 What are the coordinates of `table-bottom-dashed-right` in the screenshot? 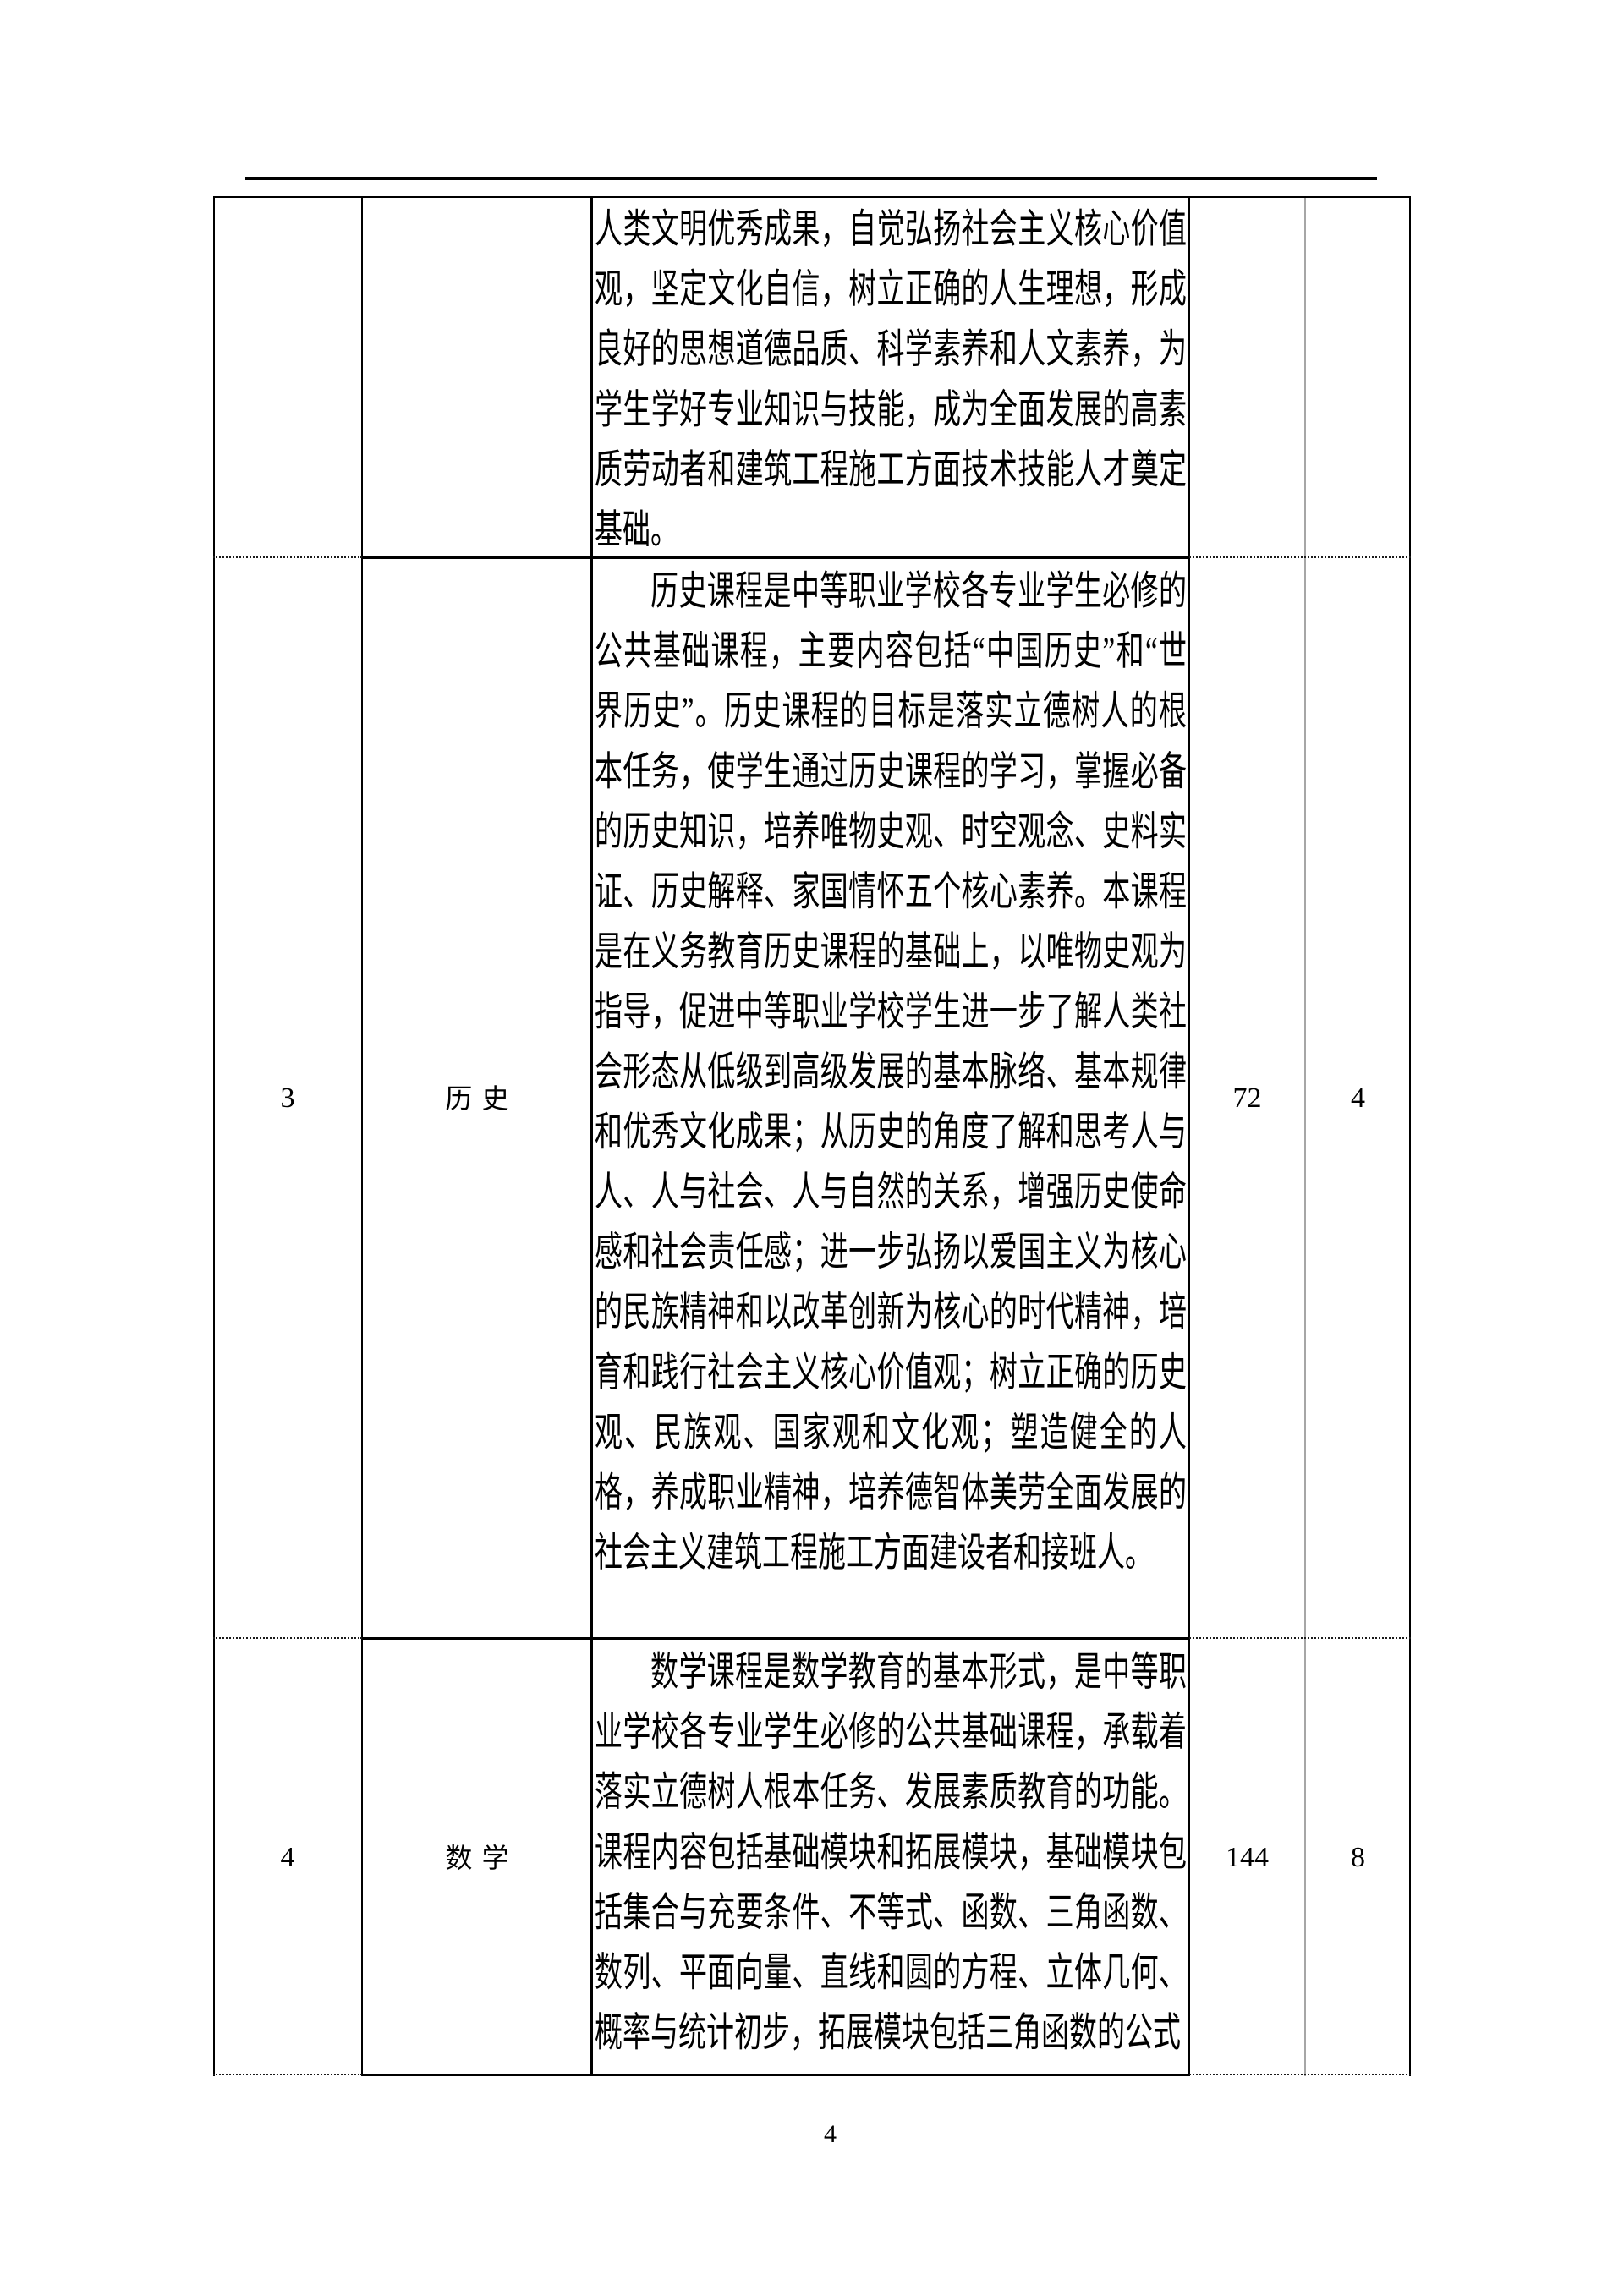 It's located at (1300, 2074).